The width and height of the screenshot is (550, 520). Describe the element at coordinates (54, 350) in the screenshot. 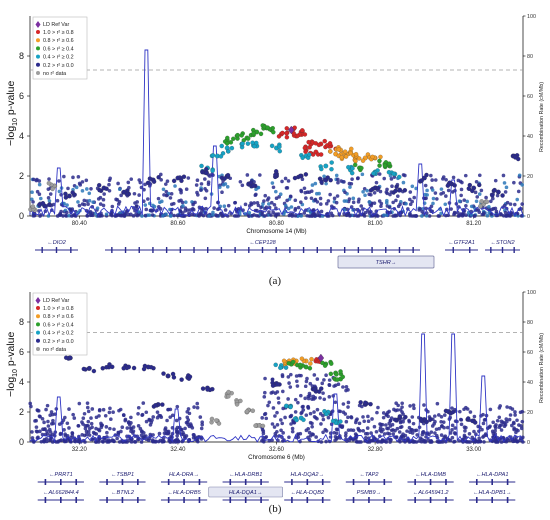

I see `legend-label: no r² data` at that location.